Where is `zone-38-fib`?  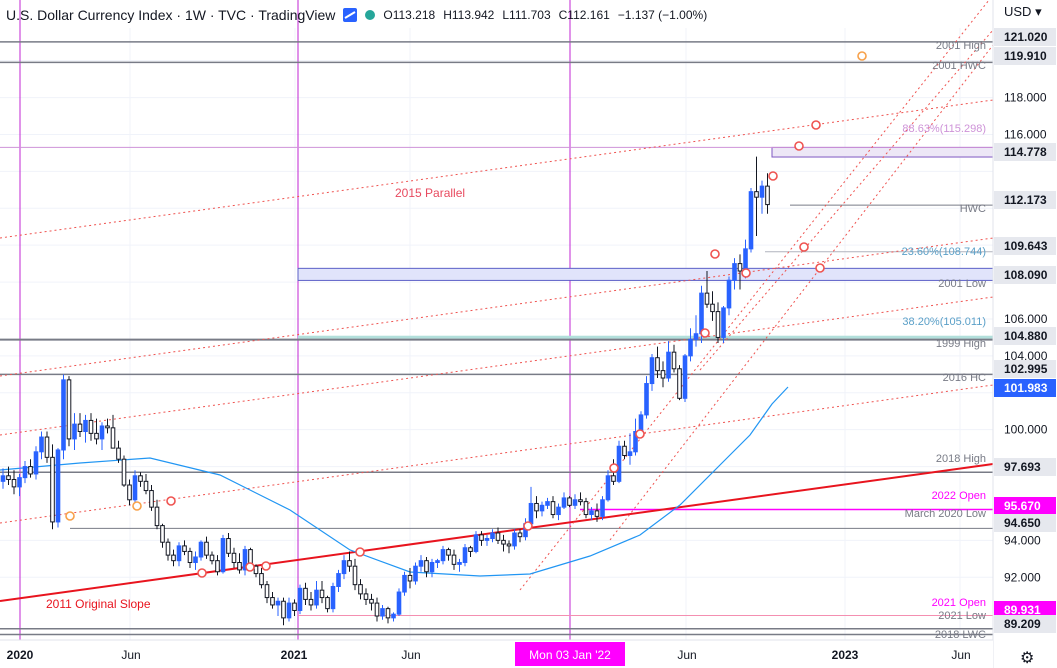
zone-38-fib is located at coordinates (645, 337).